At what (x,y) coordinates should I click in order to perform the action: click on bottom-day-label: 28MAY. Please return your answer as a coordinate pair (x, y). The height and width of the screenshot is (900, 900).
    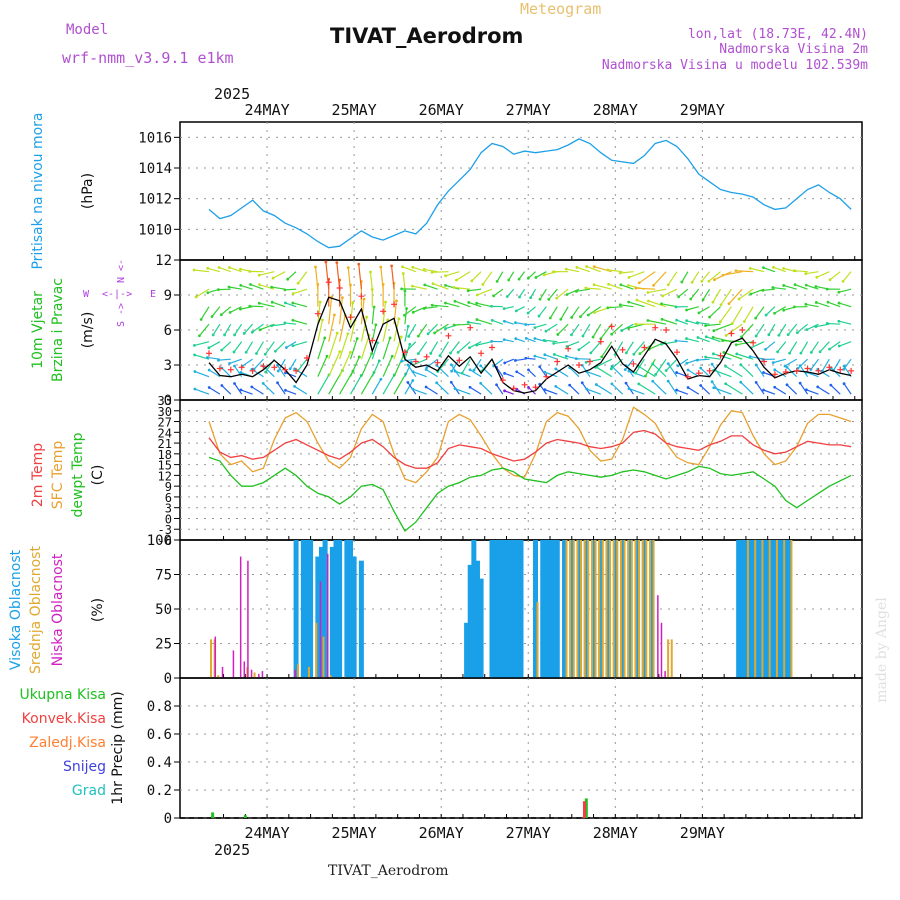
    Looking at the image, I should click on (615, 833).